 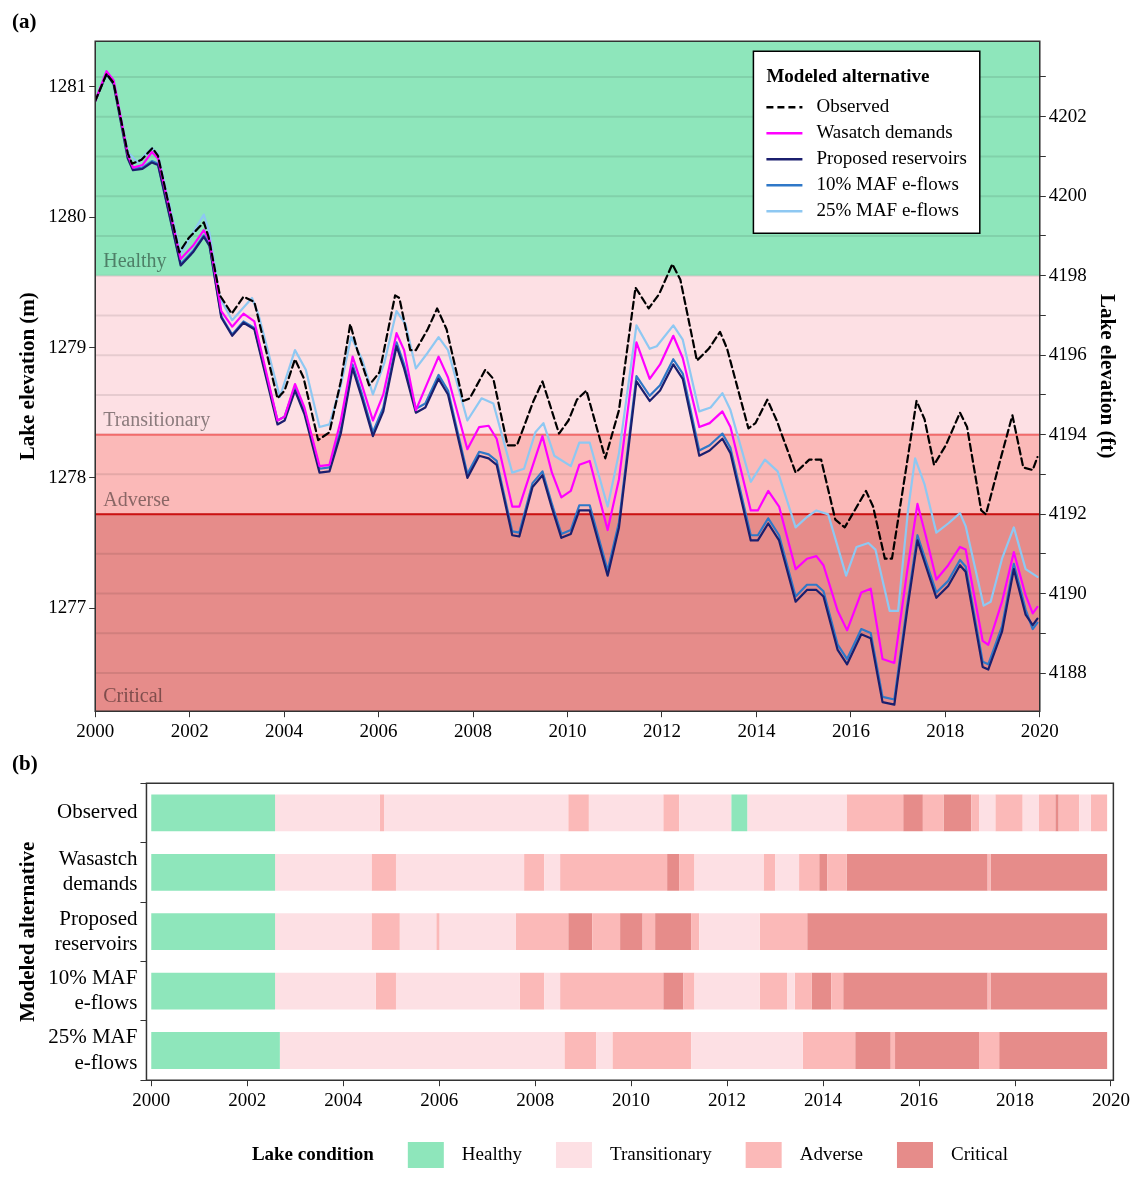 I want to click on y2-tick-label: 4194, so click(x=1068, y=433).